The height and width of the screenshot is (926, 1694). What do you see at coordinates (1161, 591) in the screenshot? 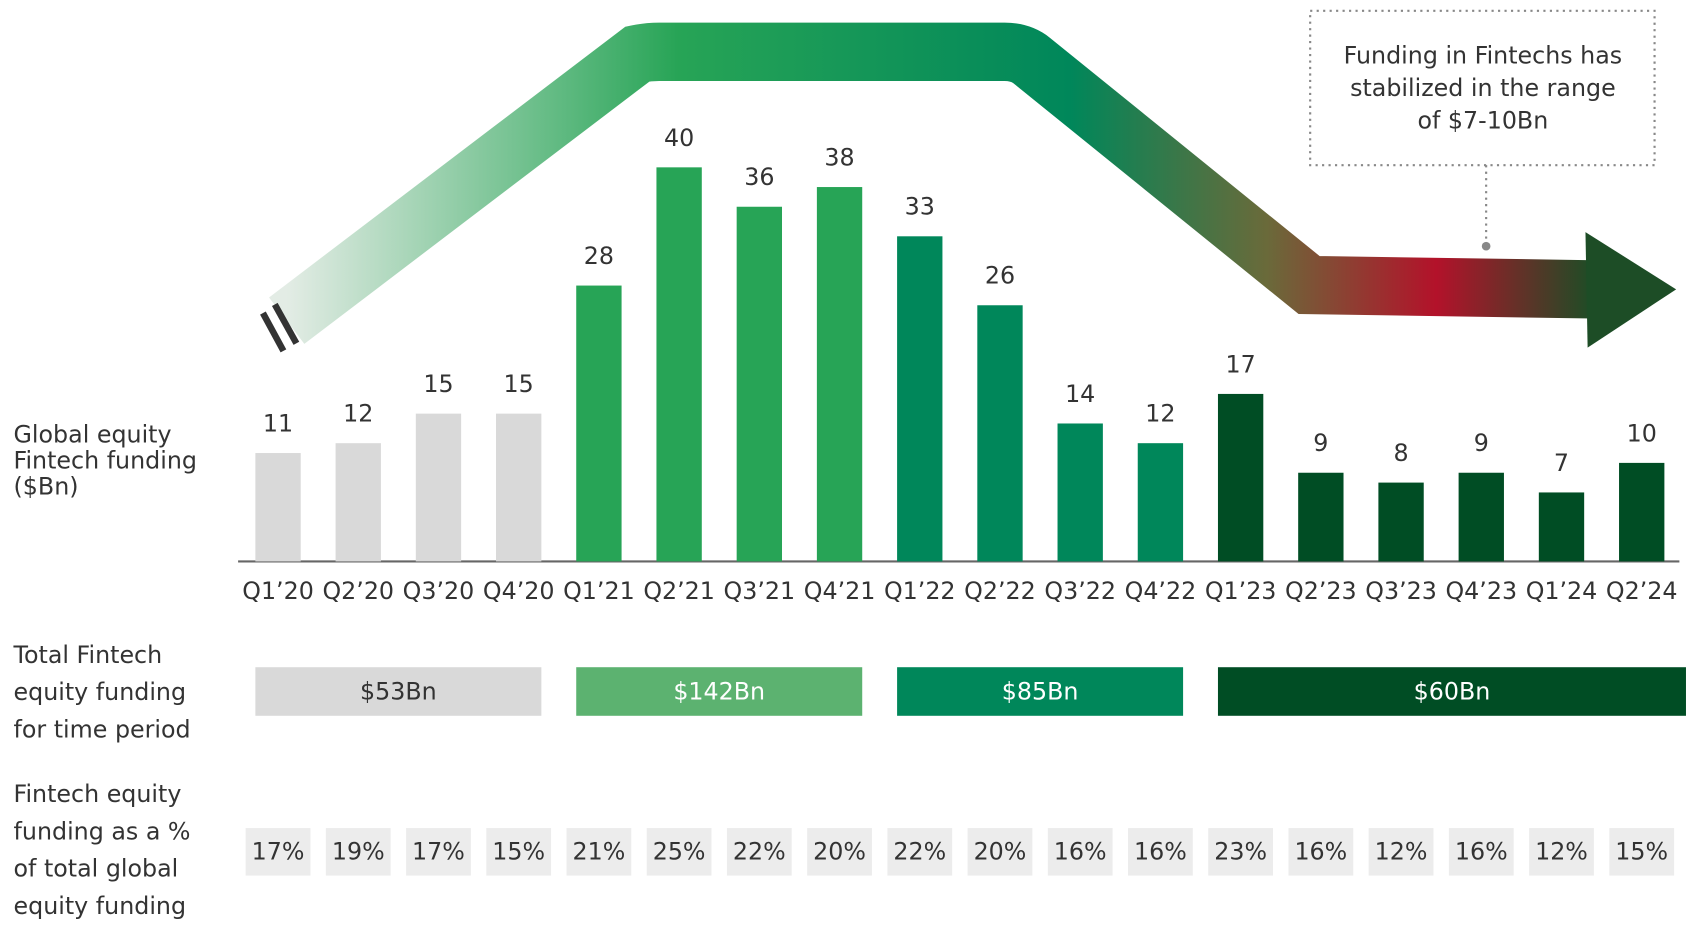
I see `x-tick-label: Q4’22` at bounding box center [1161, 591].